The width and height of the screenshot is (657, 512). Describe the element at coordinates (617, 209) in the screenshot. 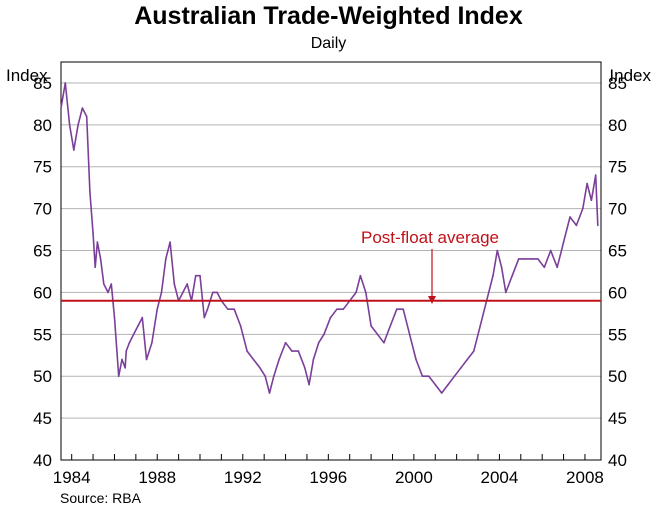

I see `y-tick-right-70: 70` at that location.